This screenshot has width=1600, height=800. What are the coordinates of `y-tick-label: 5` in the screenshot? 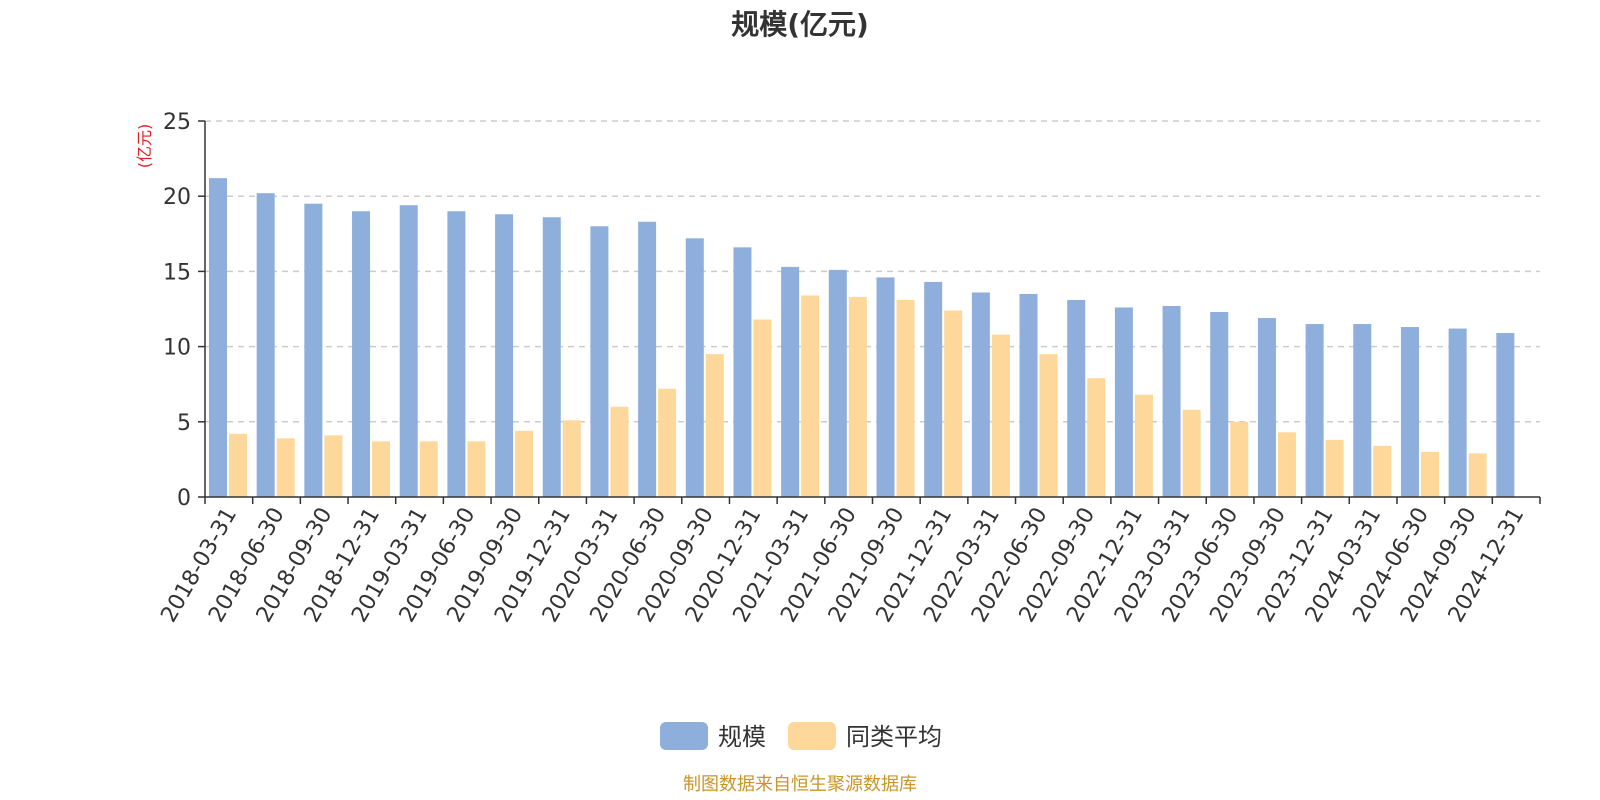 It's located at (184, 423).